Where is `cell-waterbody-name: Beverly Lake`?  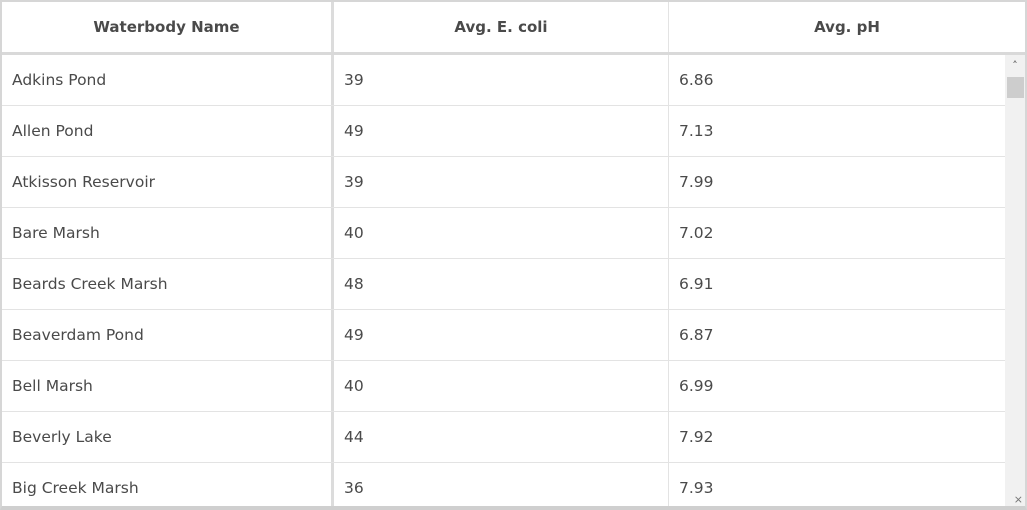 cell-waterbody-name: Beverly Lake is located at coordinates (168, 437).